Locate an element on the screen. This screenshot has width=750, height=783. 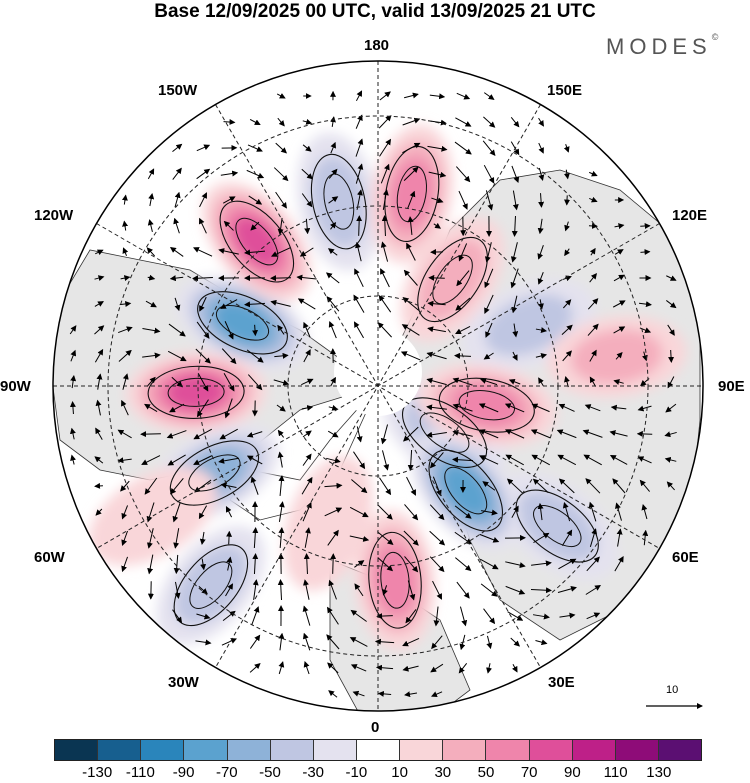
lon-label-60w: 60W is located at coordinates (49, 557).